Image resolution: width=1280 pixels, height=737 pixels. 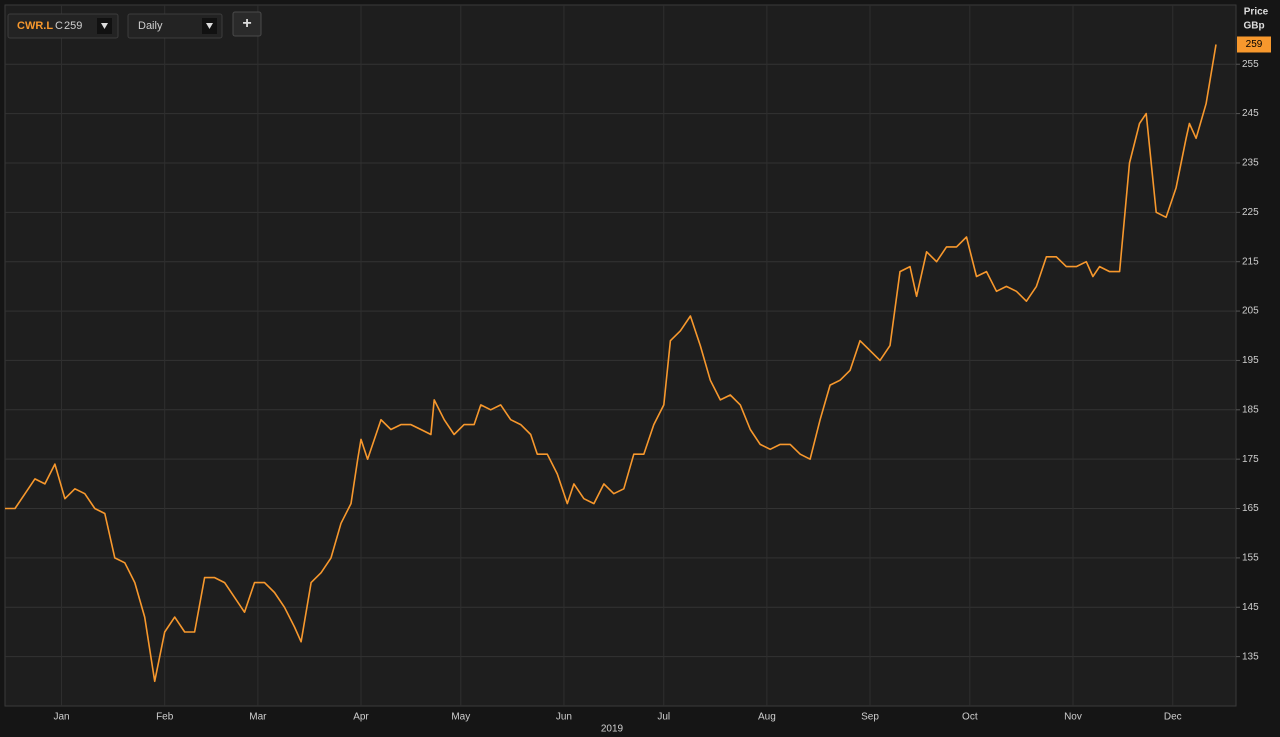 I want to click on add-button, so click(x=247, y=24).